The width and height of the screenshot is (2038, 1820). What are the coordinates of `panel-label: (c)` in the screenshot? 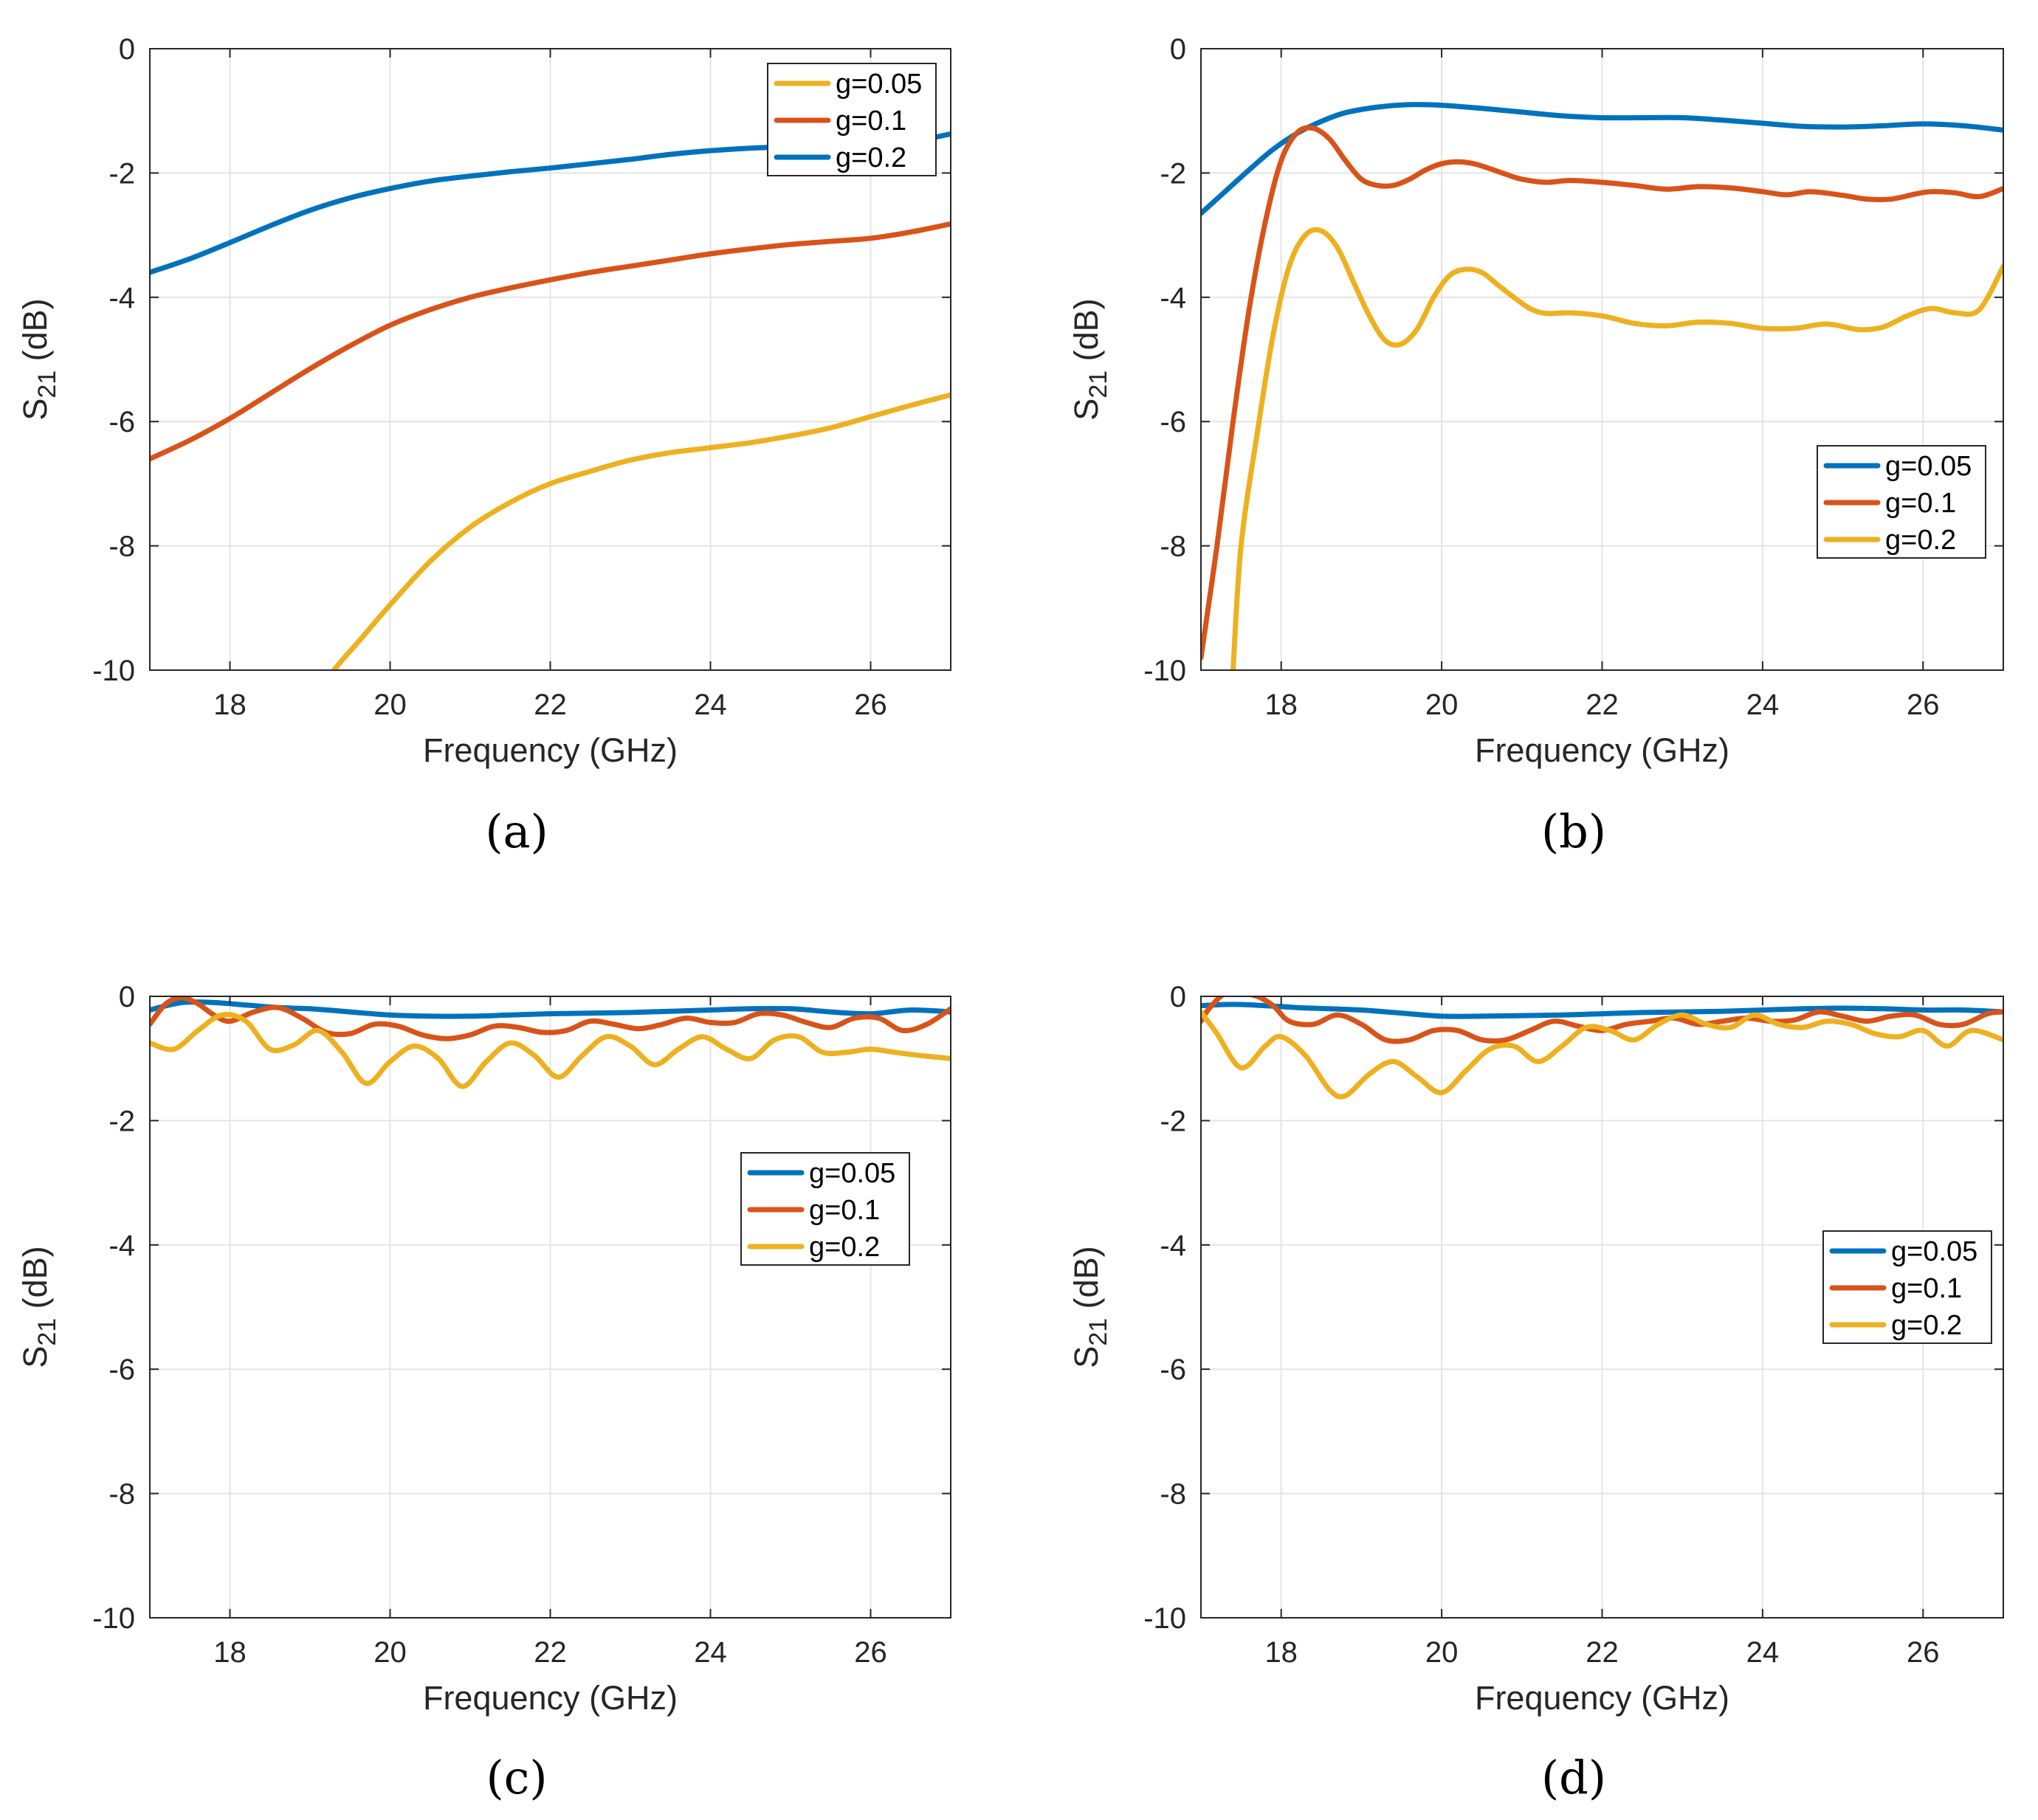 It's located at (516, 1778).